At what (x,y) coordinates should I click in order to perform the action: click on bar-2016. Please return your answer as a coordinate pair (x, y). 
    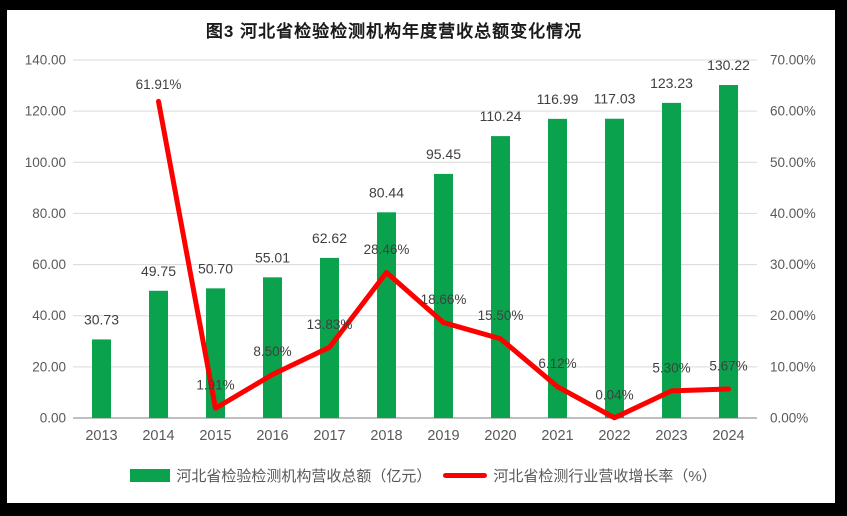
    Looking at the image, I should click on (272, 347).